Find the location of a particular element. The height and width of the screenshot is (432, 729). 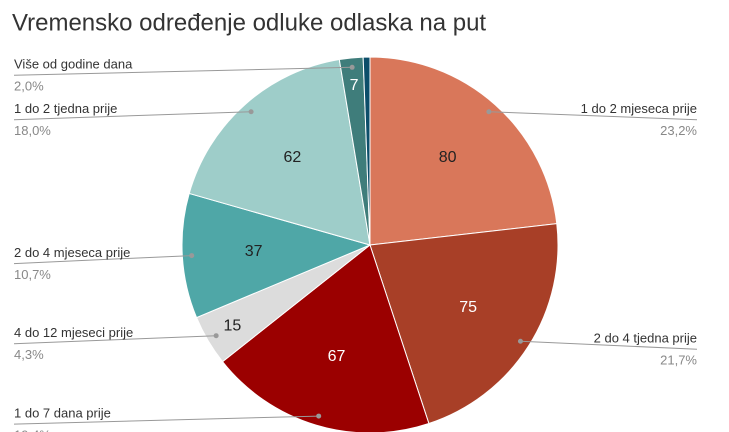

percent-label: 19,4% is located at coordinates (32, 430).